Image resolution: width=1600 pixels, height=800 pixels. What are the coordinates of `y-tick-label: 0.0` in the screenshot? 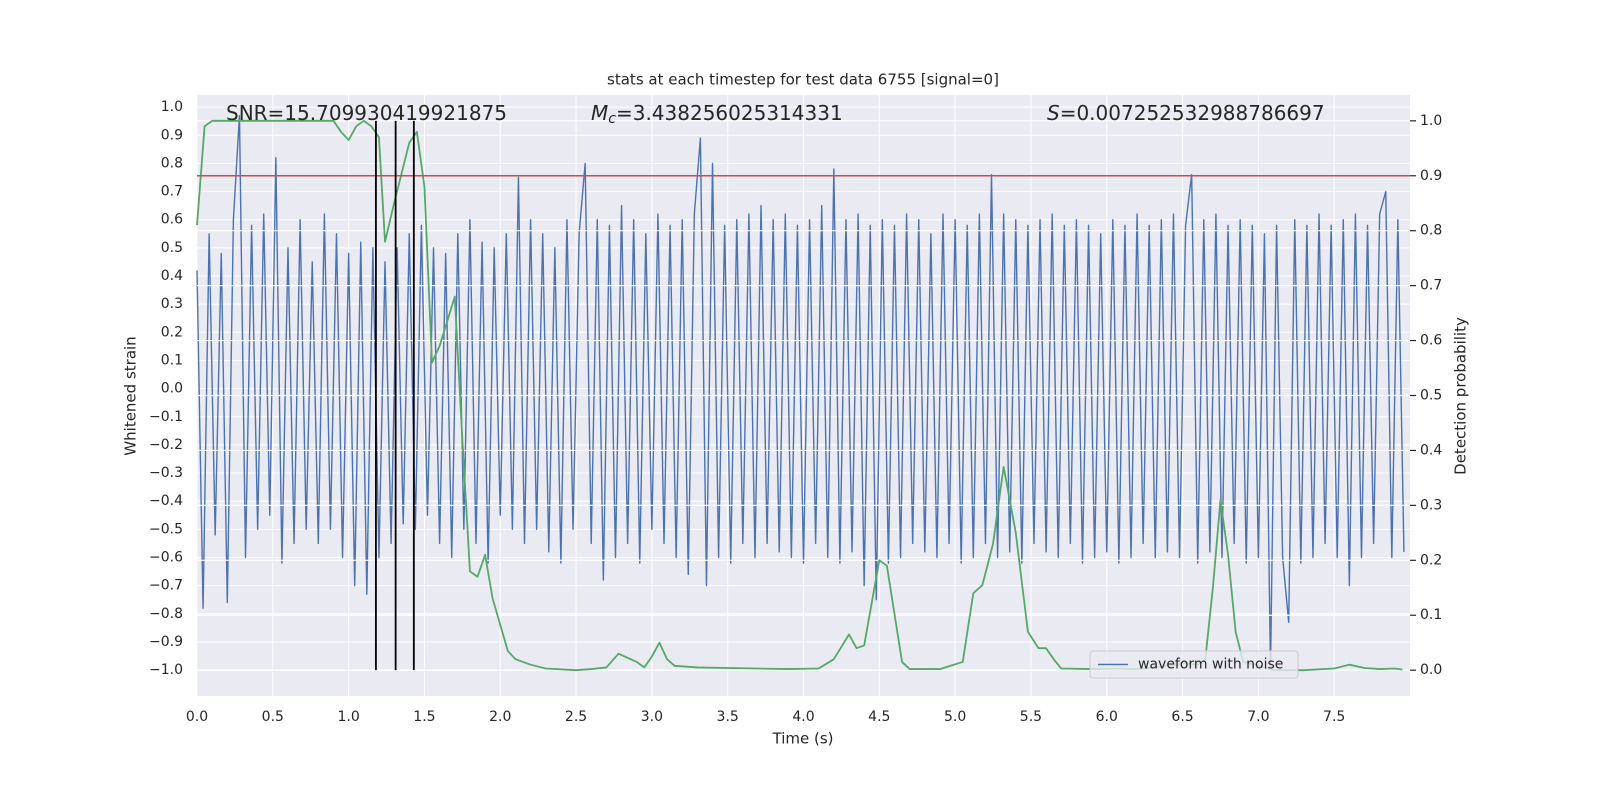 It's located at (172, 389).